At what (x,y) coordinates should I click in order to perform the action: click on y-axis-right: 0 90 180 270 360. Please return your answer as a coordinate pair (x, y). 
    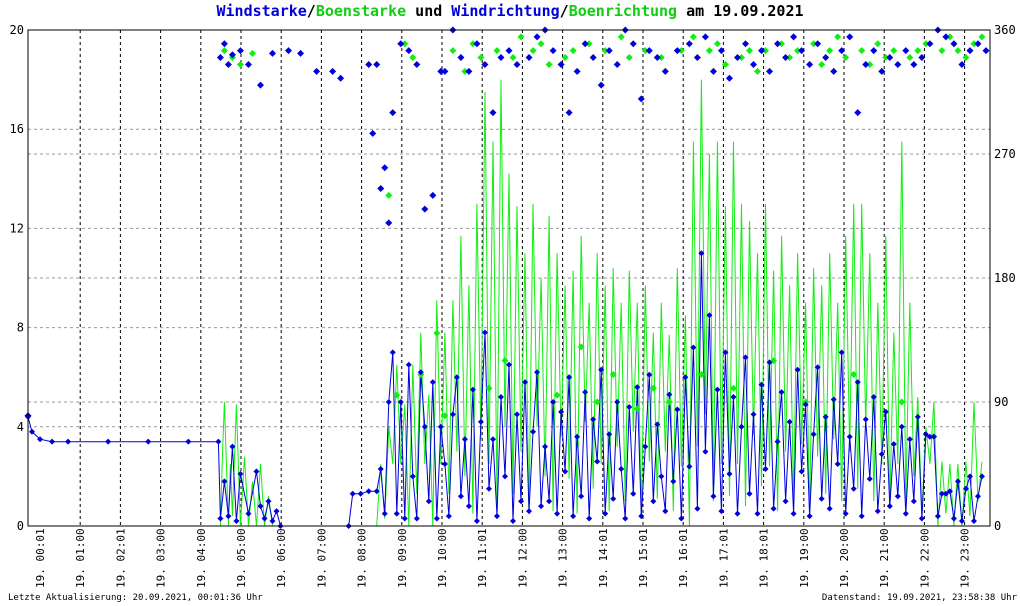
    Looking at the image, I should click on (1005, 278).